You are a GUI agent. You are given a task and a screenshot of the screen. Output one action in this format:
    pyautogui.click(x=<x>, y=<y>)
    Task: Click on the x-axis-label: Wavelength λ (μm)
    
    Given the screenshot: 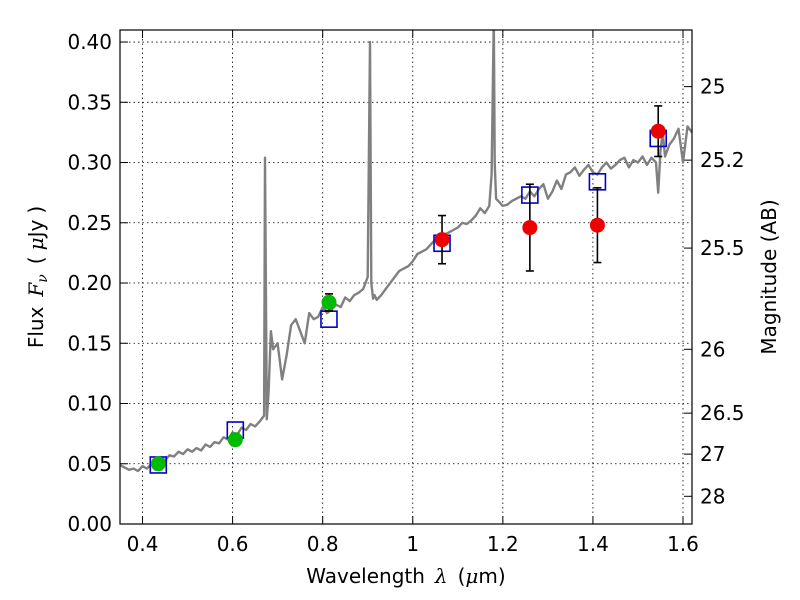 What is the action you would take?
    pyautogui.click(x=405, y=576)
    